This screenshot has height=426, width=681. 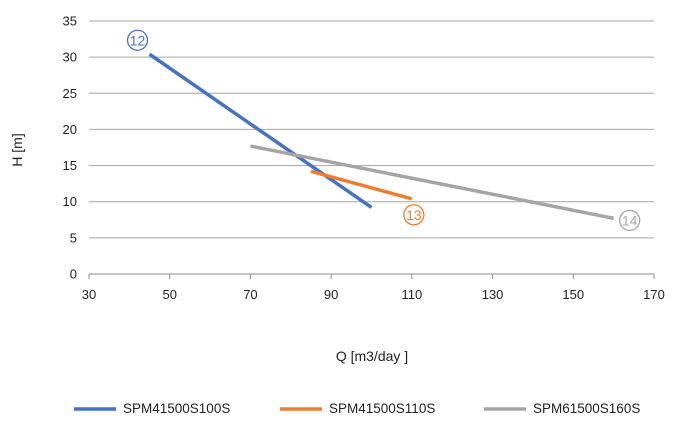 I want to click on x-tick-label: 110, so click(x=411, y=294).